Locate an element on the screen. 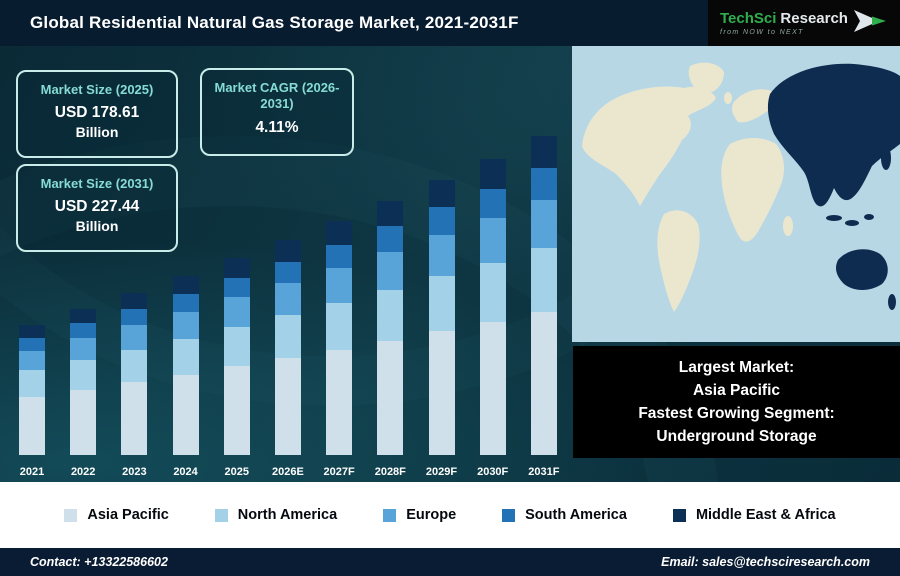 The width and height of the screenshot is (900, 576). bar-column-2021: 2021 is located at coordinates (32, 403).